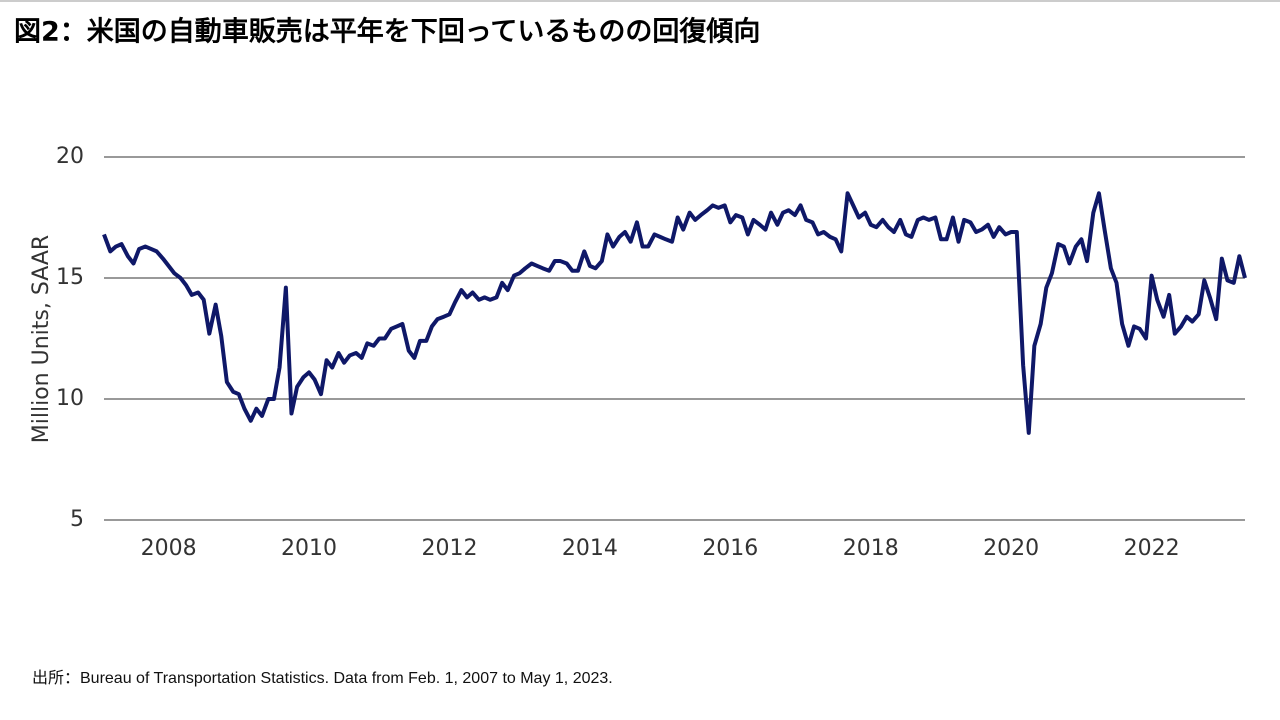 The width and height of the screenshot is (1280, 720). Describe the element at coordinates (77, 519) in the screenshot. I see `y-tick-label: 5` at that location.